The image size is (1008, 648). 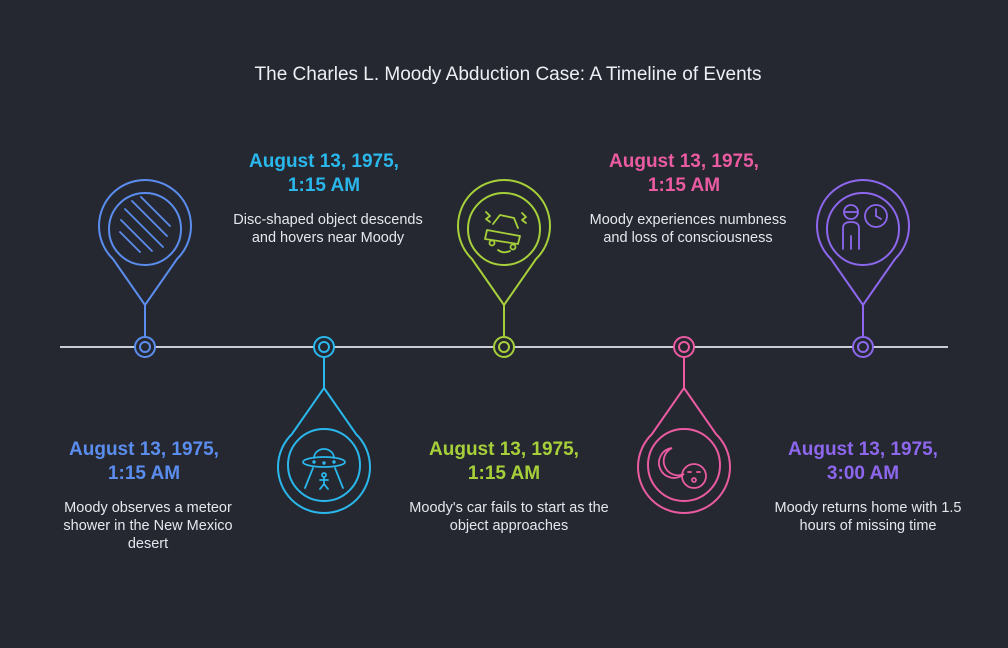 I want to click on event-1-marker, so click(x=145, y=268).